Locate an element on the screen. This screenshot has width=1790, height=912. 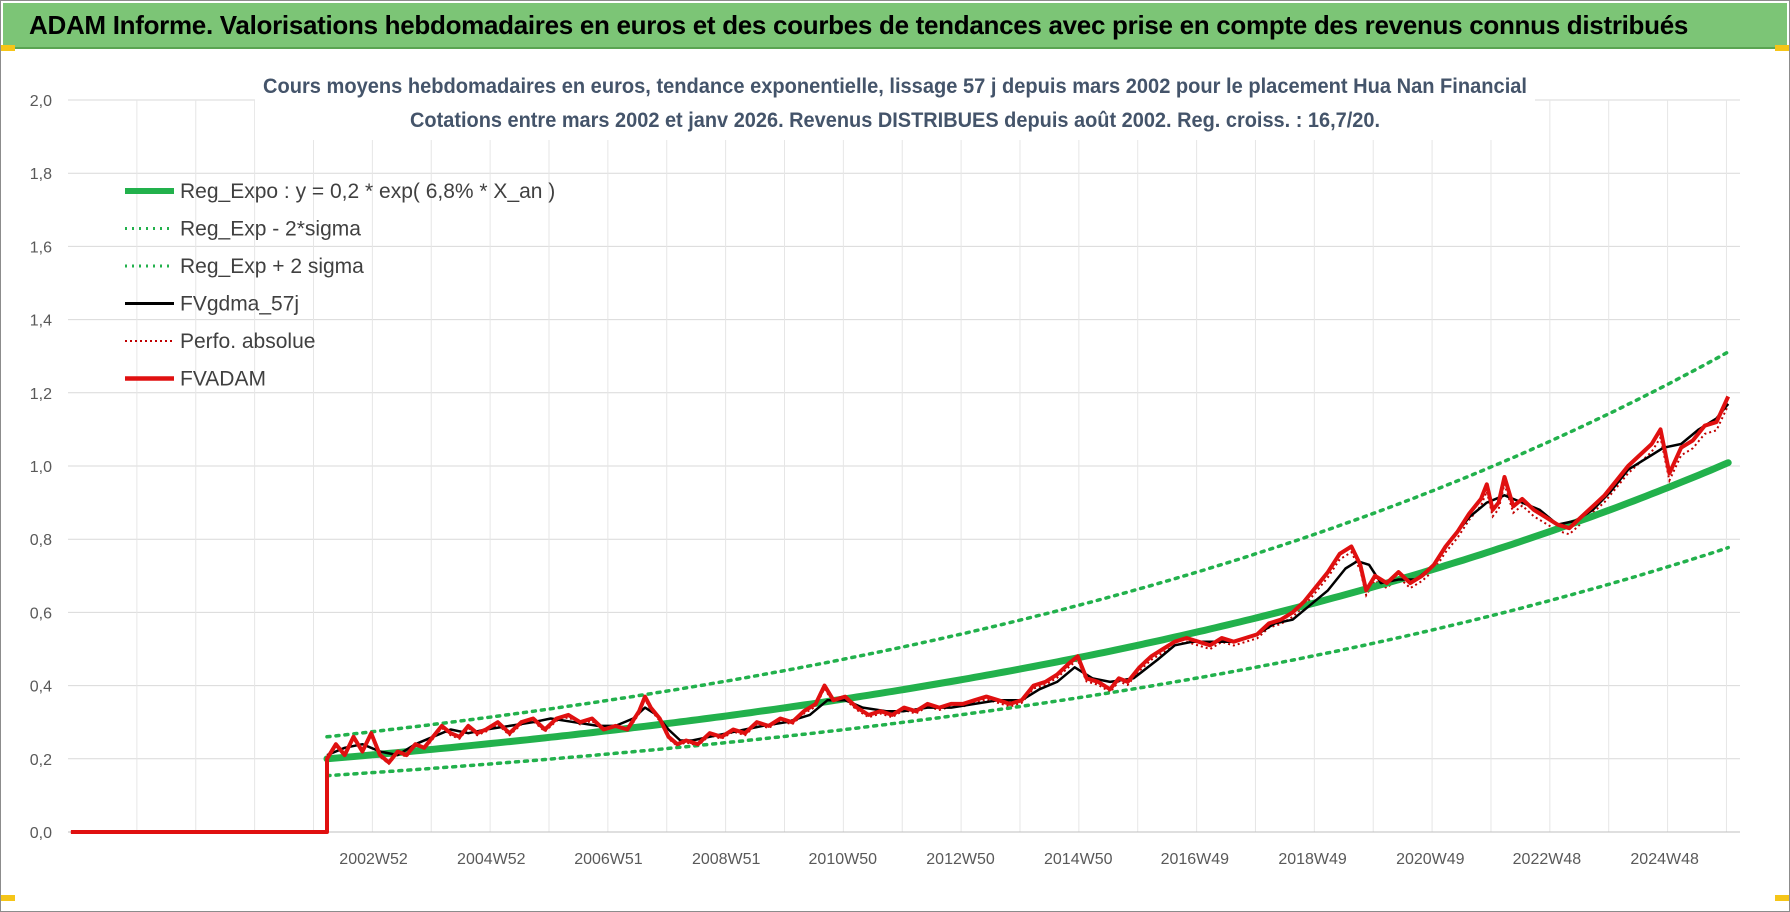
x-tick-label: 2024W48 is located at coordinates (1664, 859).